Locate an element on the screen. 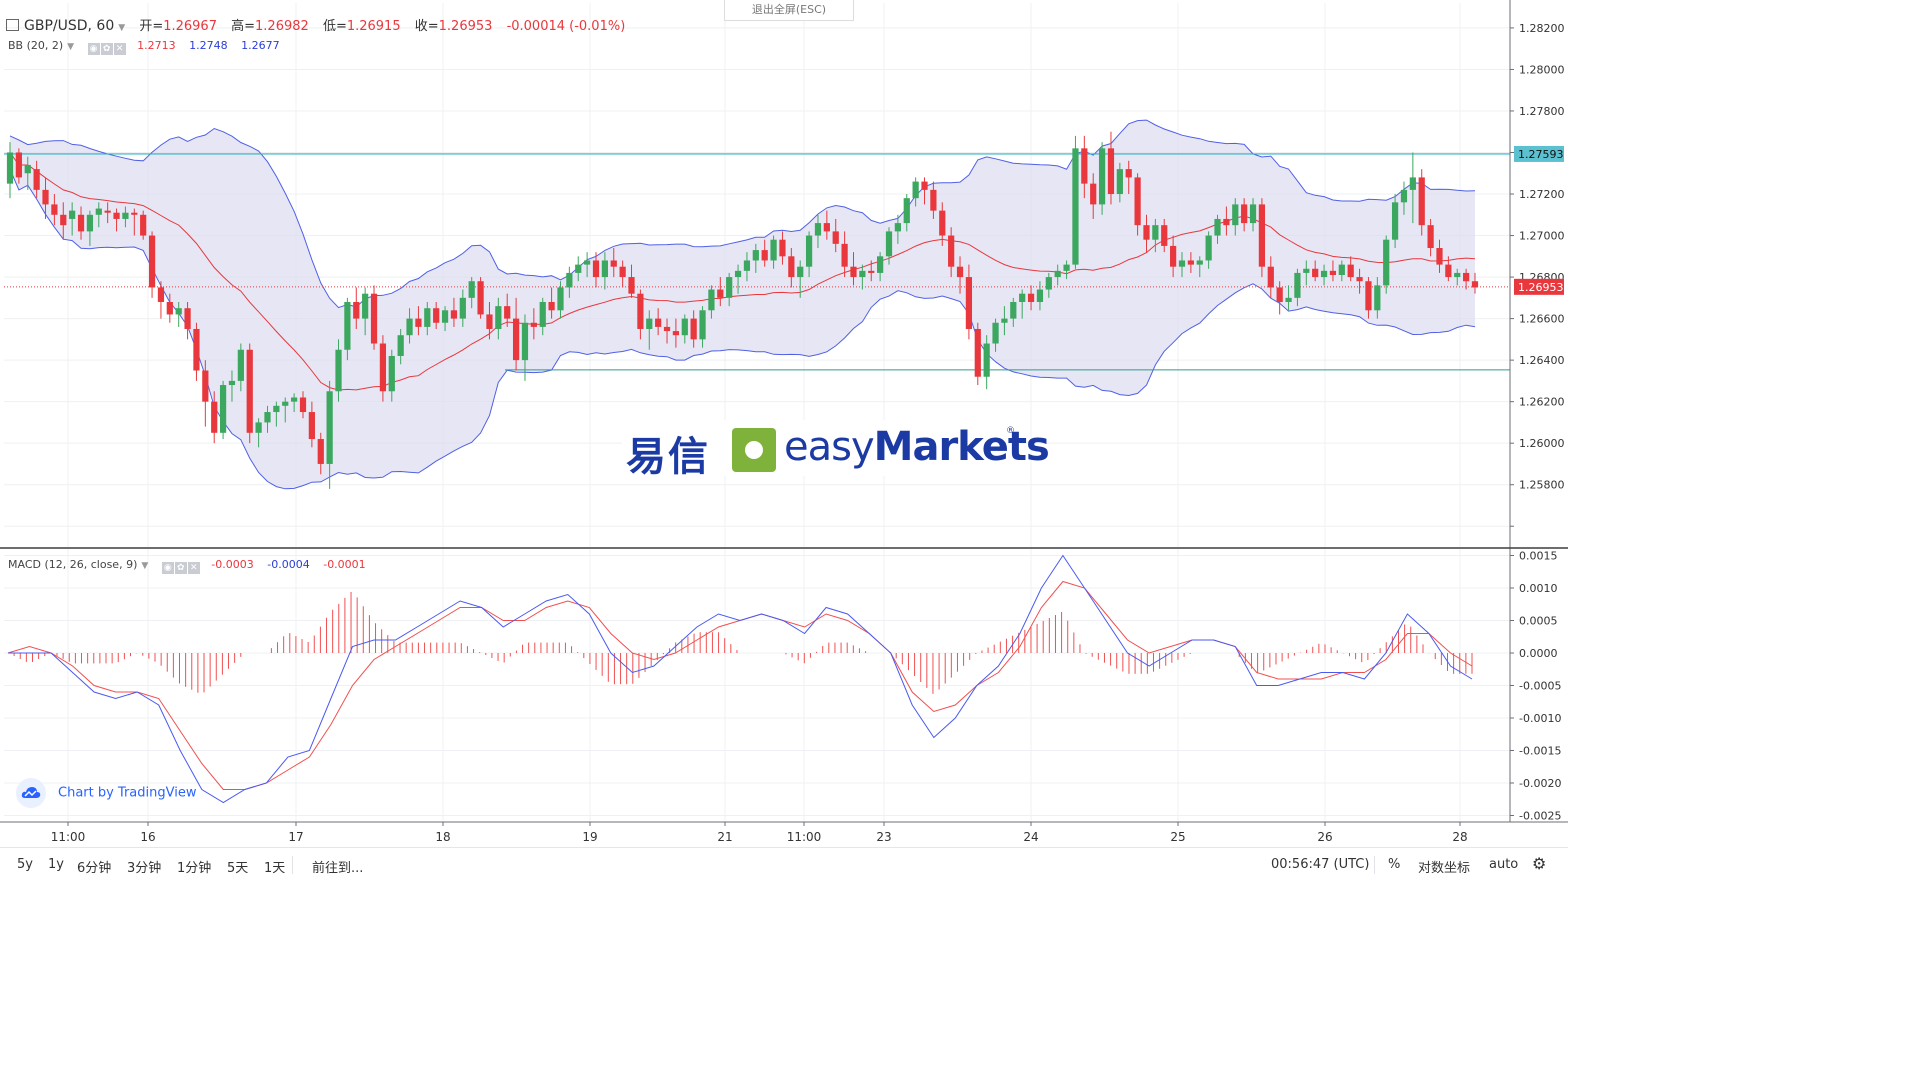 Image resolution: width=1920 pixels, height=1080 pixels. price-tick-label: 1.28000 is located at coordinates (1542, 69).